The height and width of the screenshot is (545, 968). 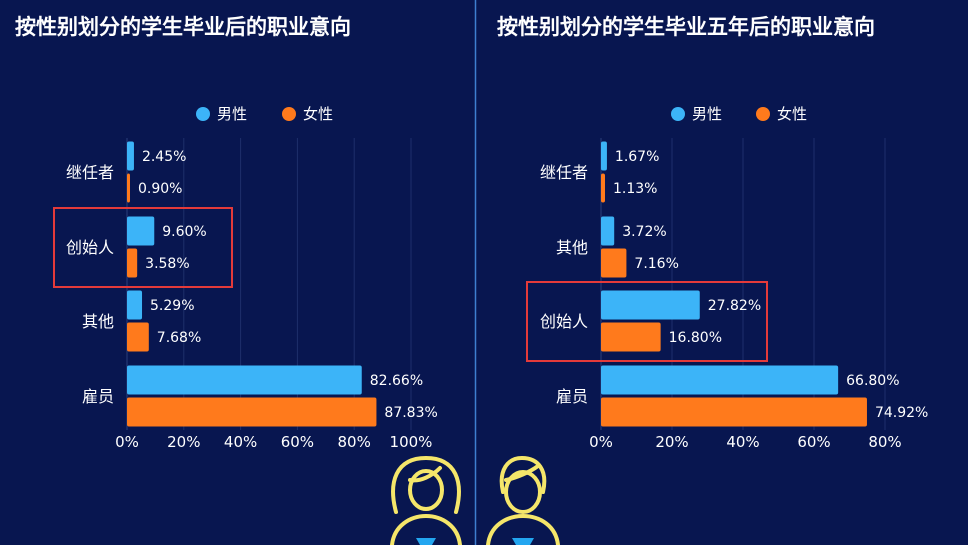 I want to click on data-label: 7.16%, so click(x=656, y=264).